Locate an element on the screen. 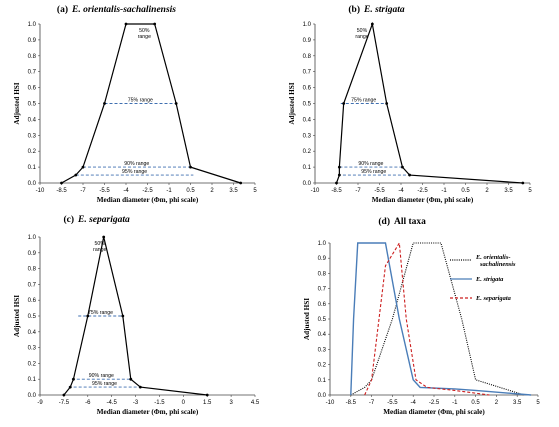 The width and height of the screenshot is (559, 427). x-tick-label: -5.5 is located at coordinates (379, 191).